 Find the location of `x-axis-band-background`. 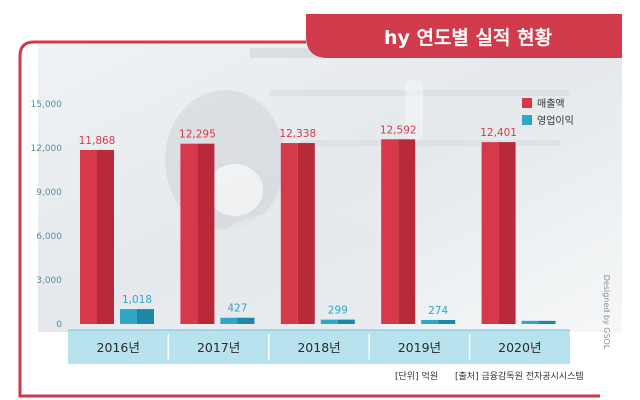

x-axis-band-background is located at coordinates (319, 347).